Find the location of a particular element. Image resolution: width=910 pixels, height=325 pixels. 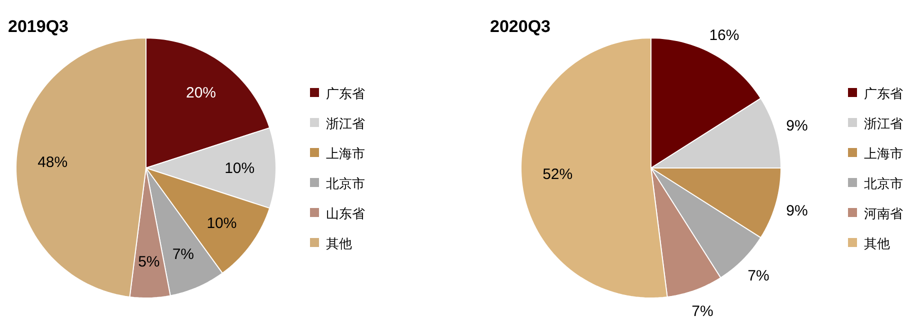

data-label: 5% is located at coordinates (149, 262).